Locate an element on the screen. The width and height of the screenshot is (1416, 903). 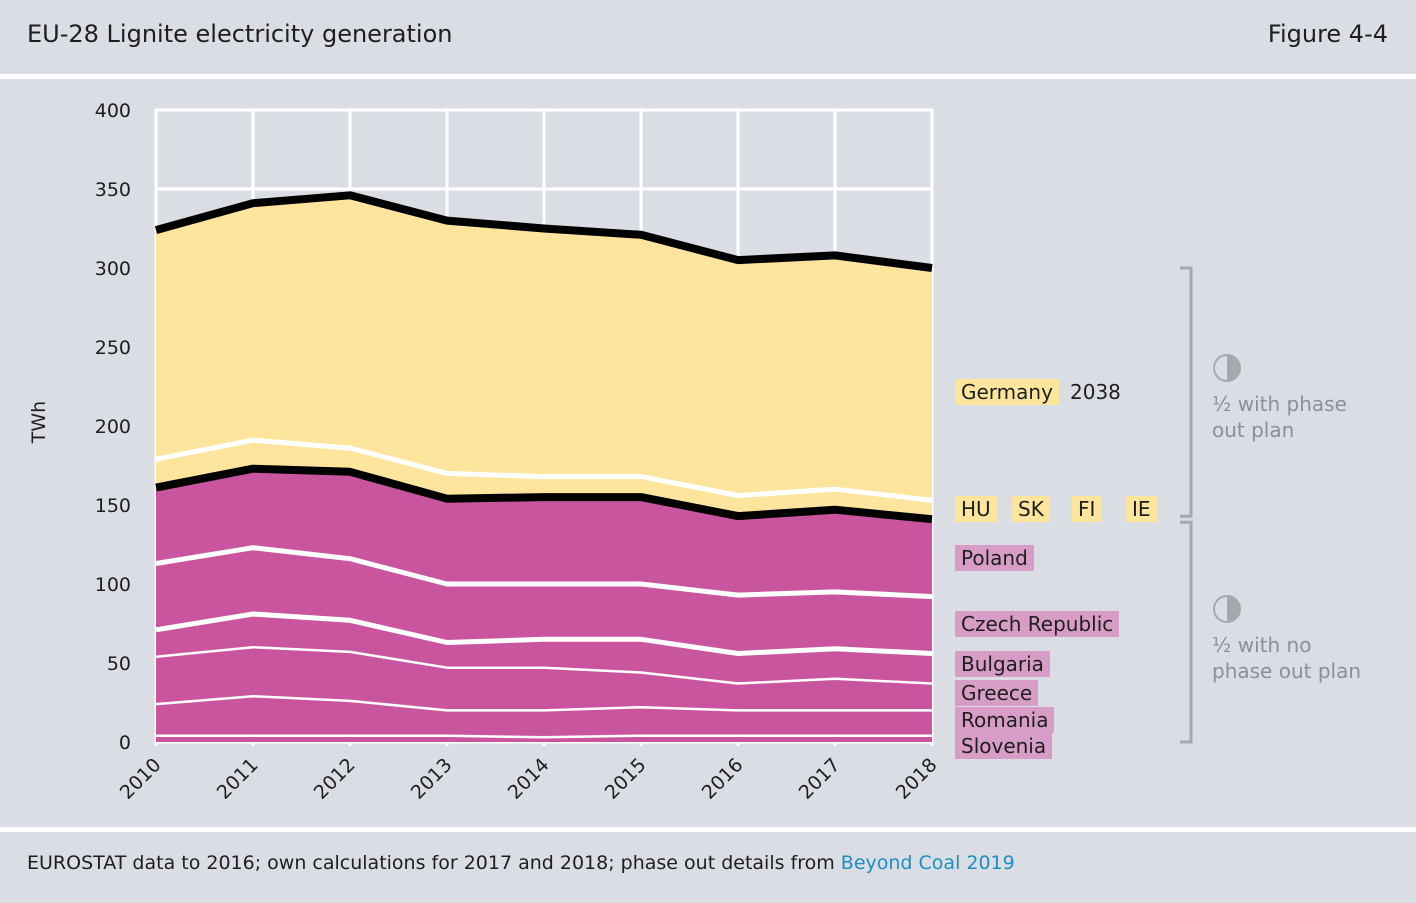
separator-line-greece is located at coordinates (544, 665).